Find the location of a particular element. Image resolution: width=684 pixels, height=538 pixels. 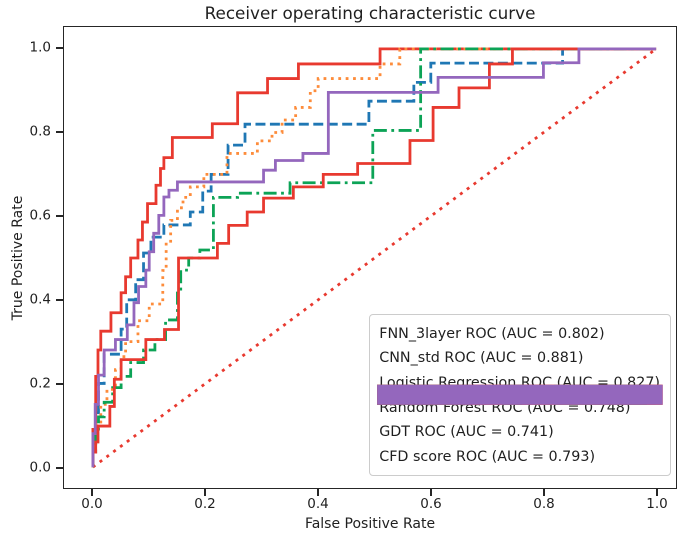

legend-label: CFD score ROC (AUC = 0.793) is located at coordinates (487, 456).